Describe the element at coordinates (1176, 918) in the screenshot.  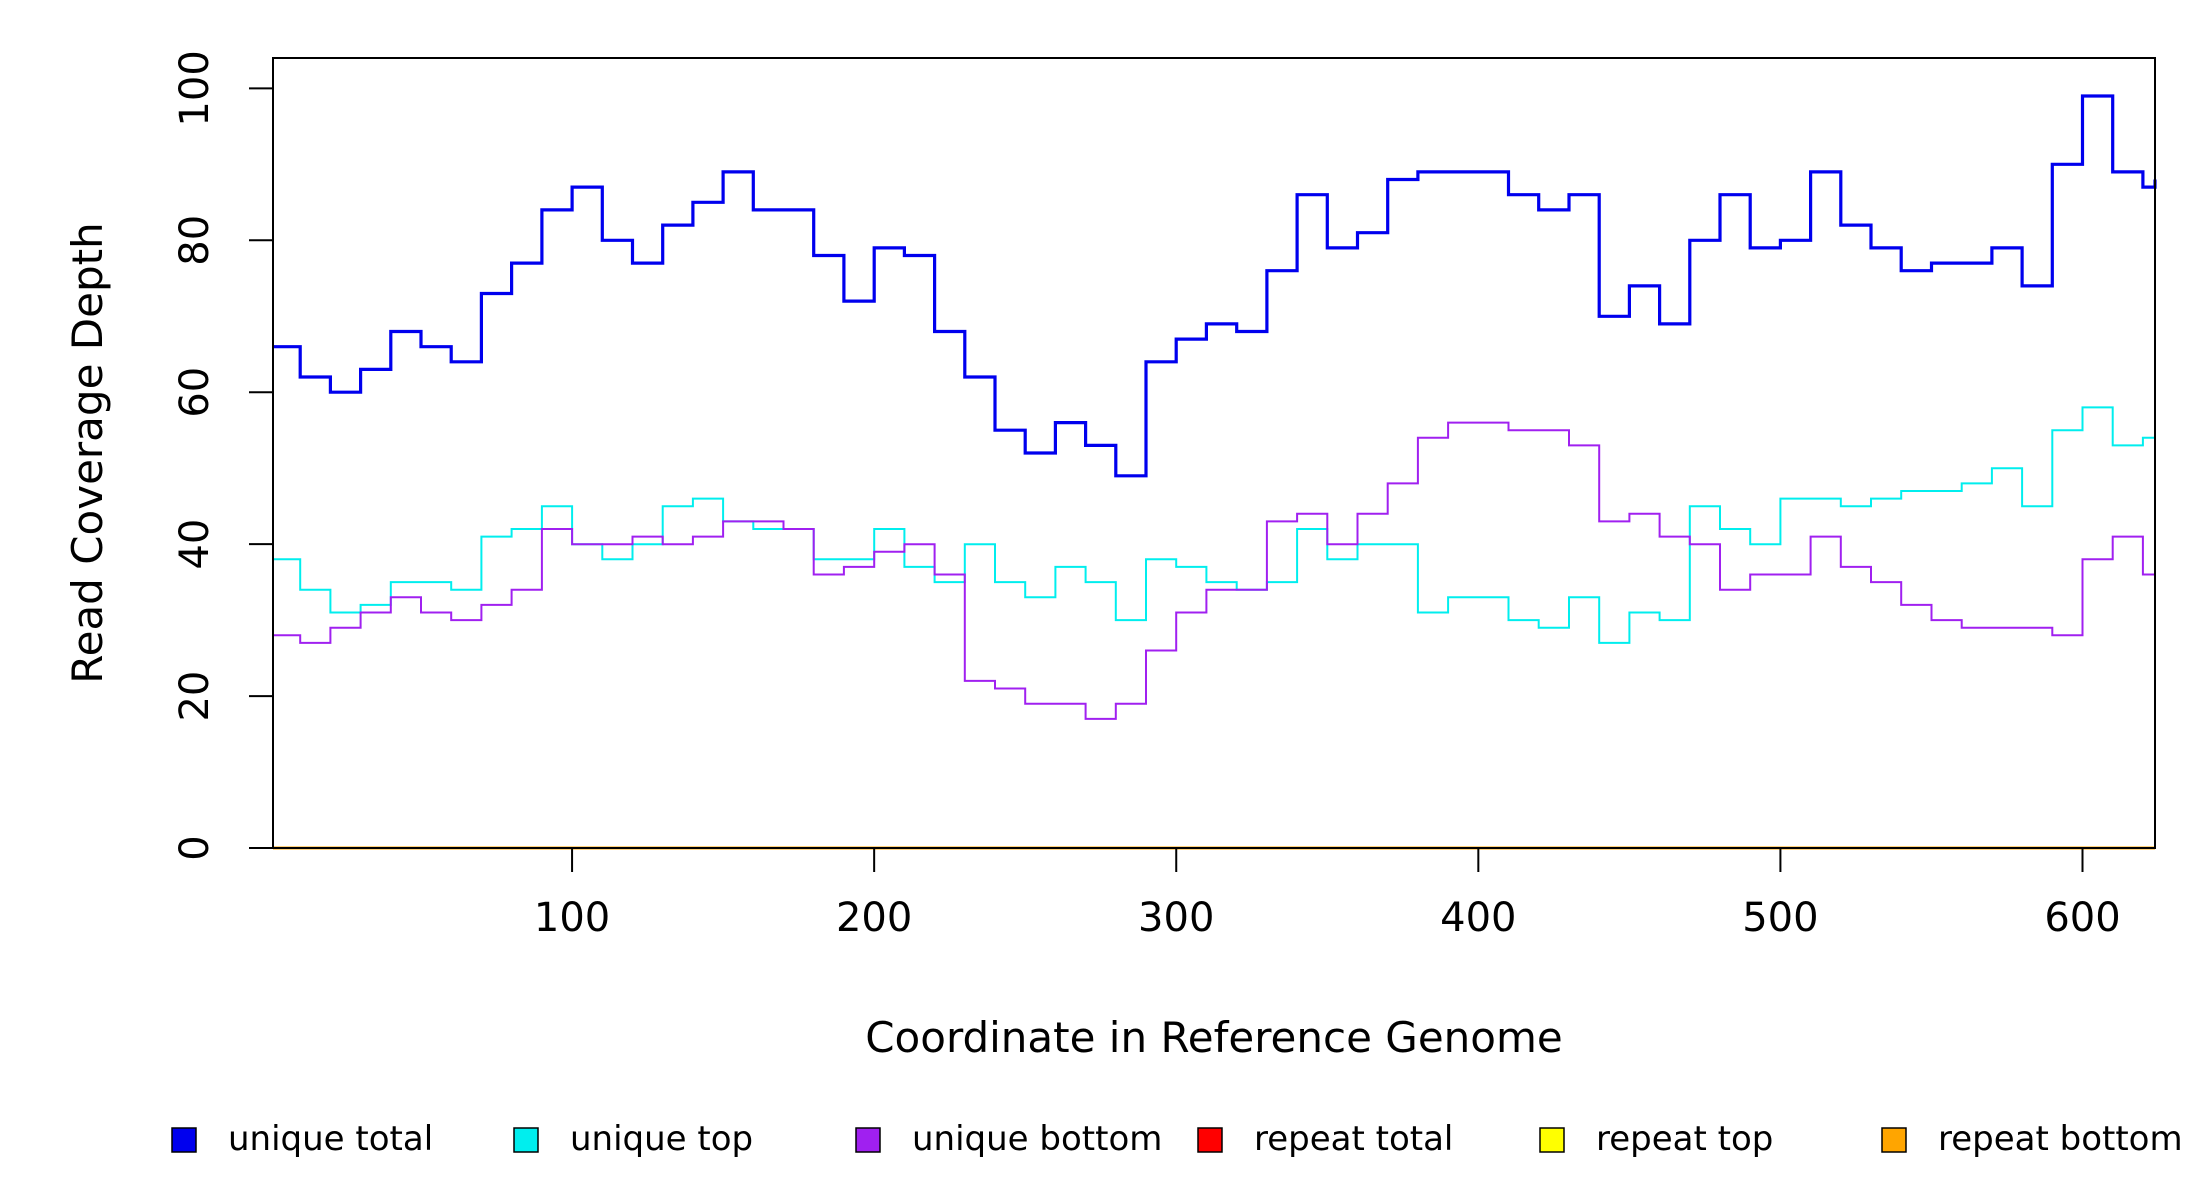
I see `x-tick-label: 300` at that location.